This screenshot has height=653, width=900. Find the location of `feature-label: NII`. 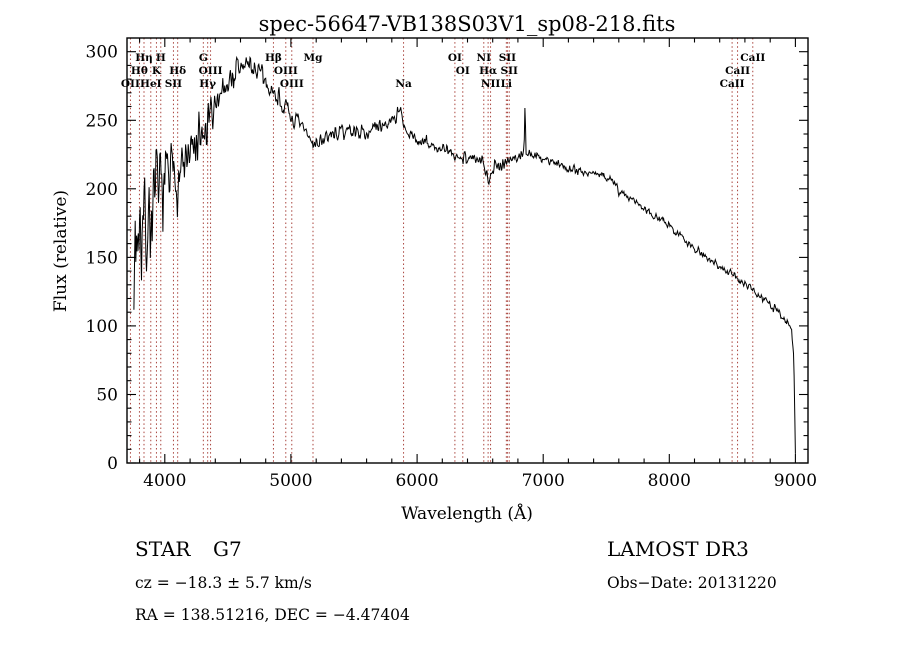

feature-label: NII is located at coordinates (491, 84).